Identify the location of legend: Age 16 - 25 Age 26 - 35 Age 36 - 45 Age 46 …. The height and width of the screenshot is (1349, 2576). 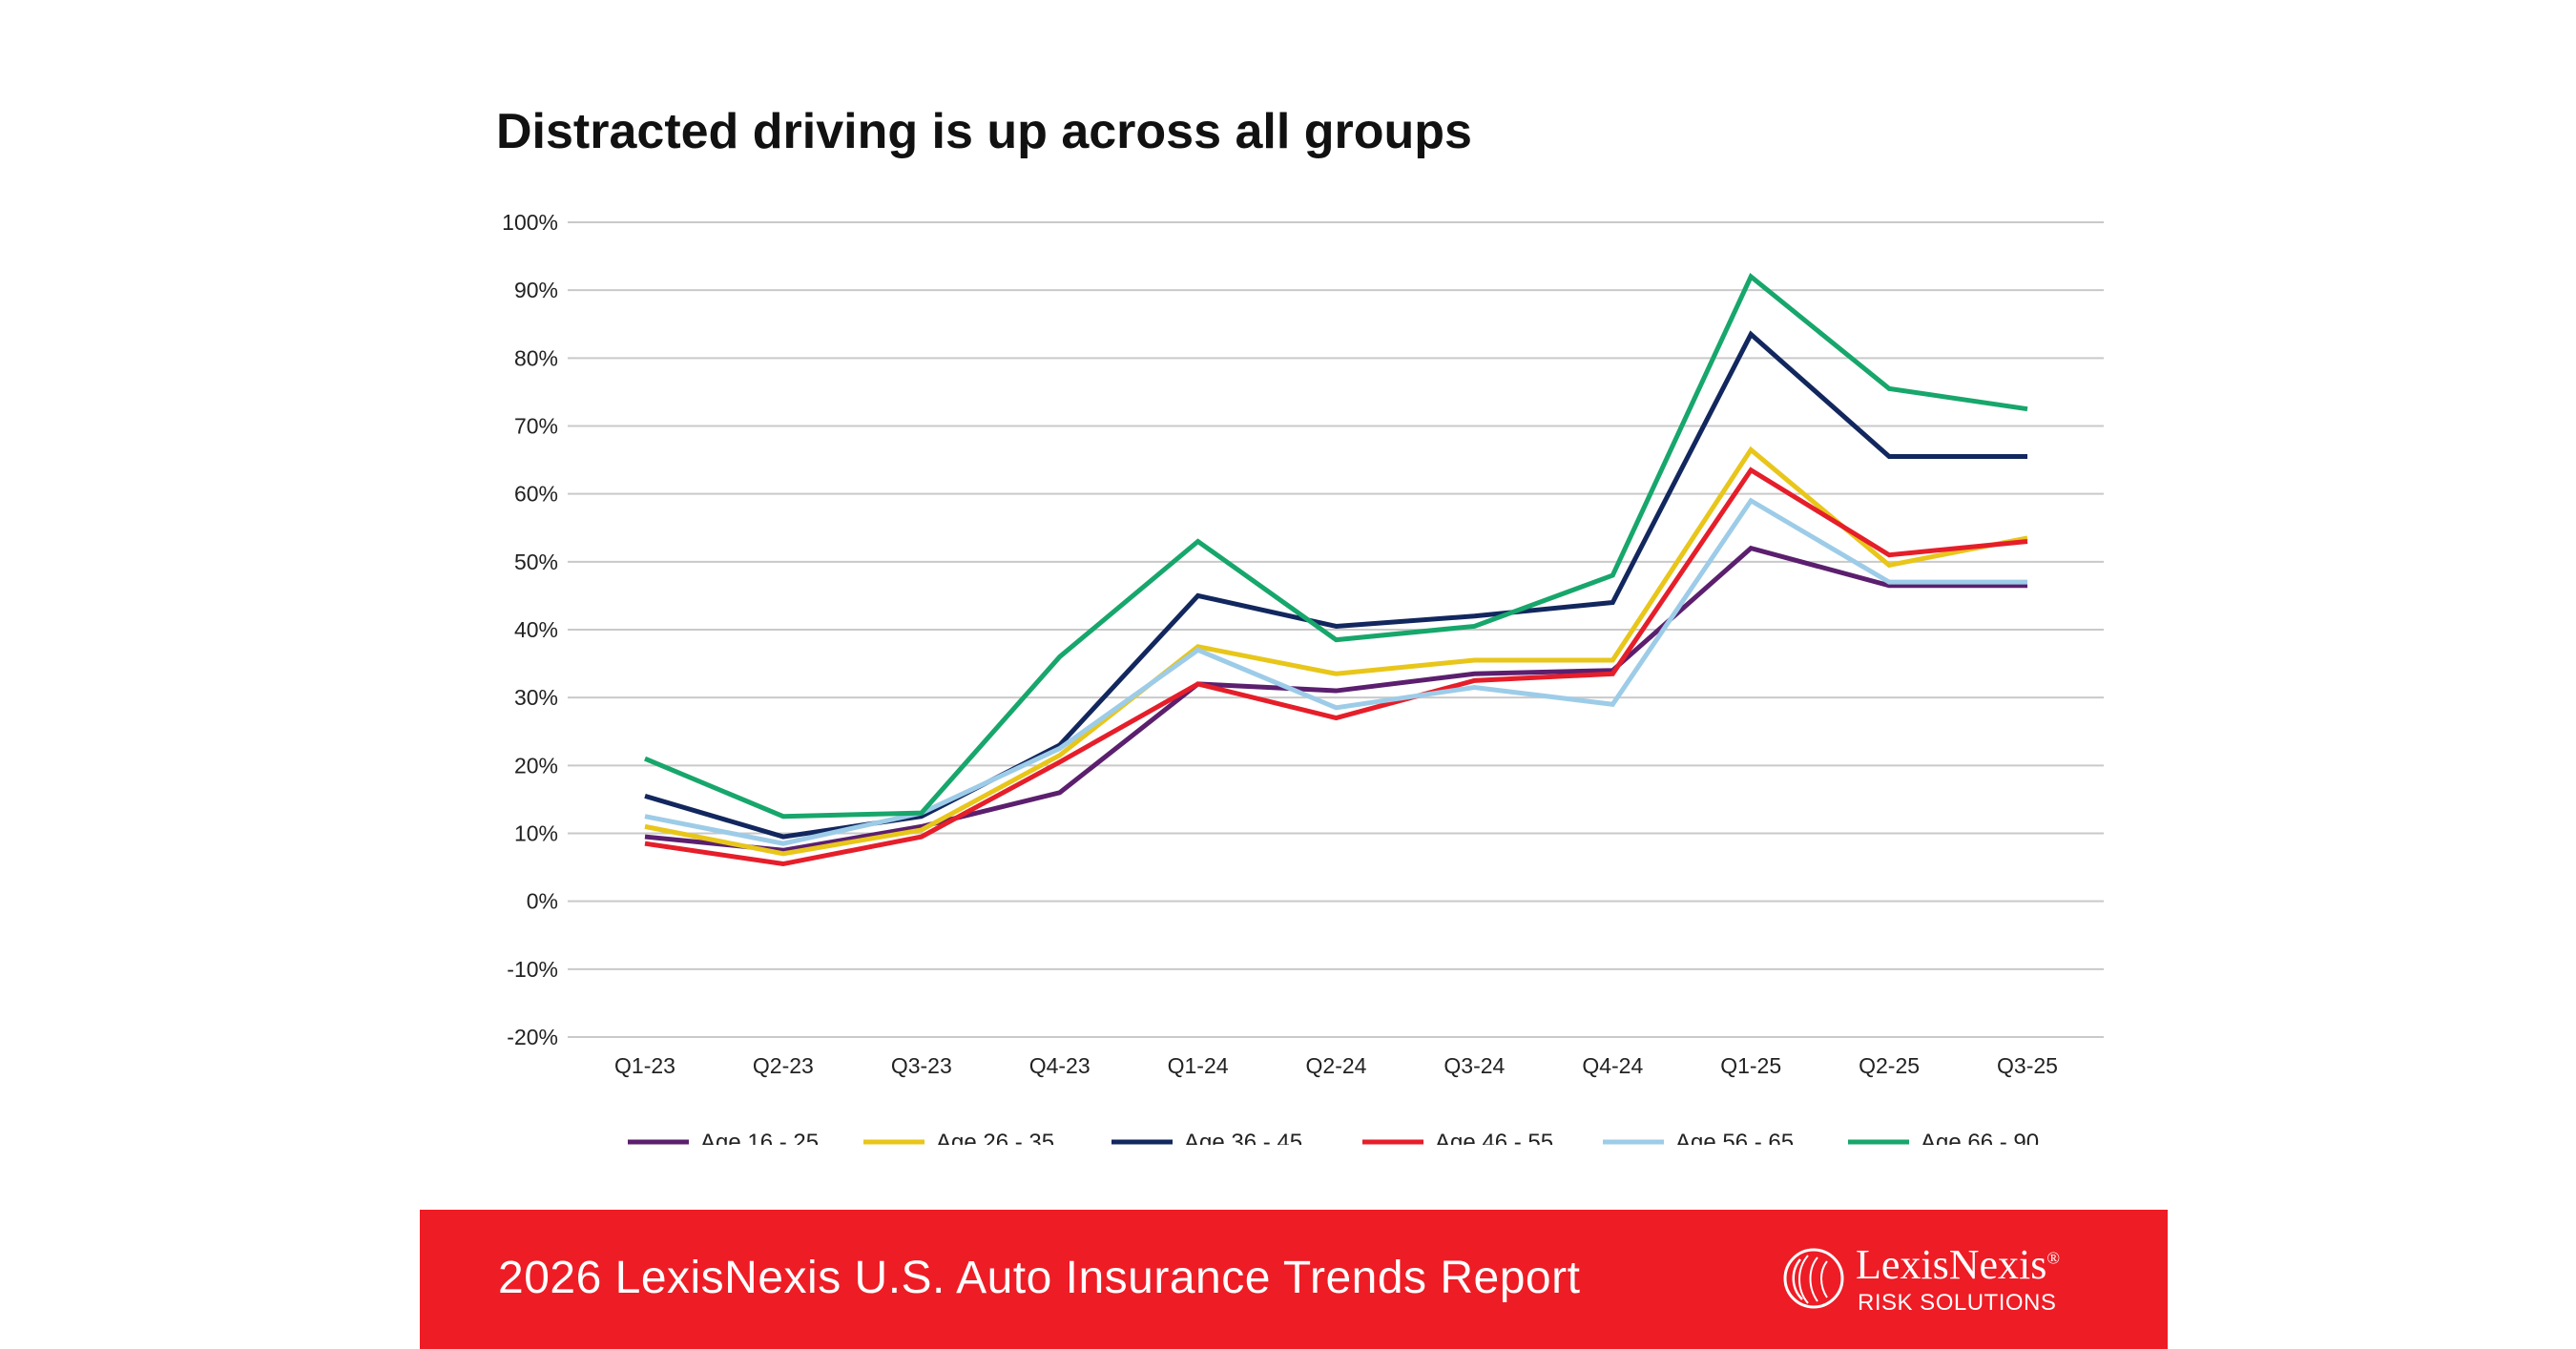
(1333, 1137).